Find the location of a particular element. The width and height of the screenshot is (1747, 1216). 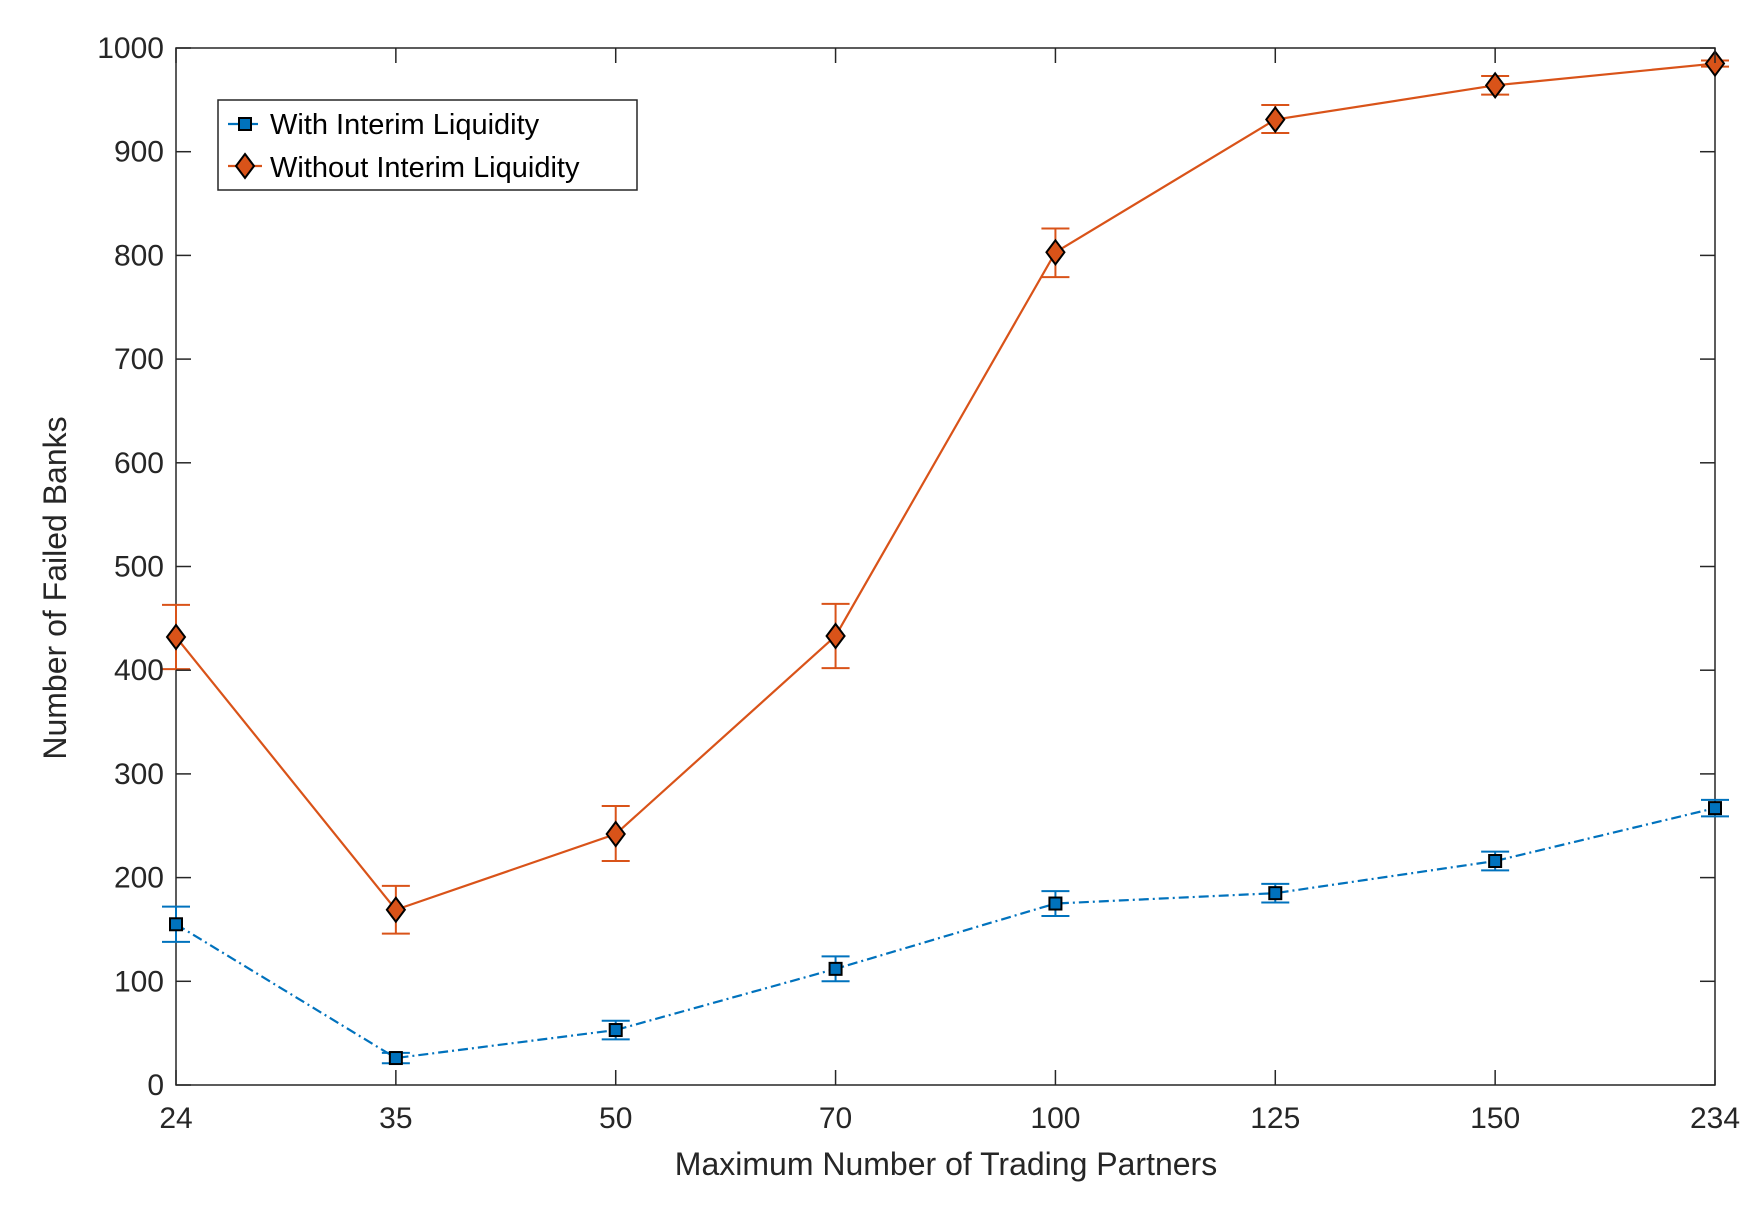

legend-box is located at coordinates (427, 145).